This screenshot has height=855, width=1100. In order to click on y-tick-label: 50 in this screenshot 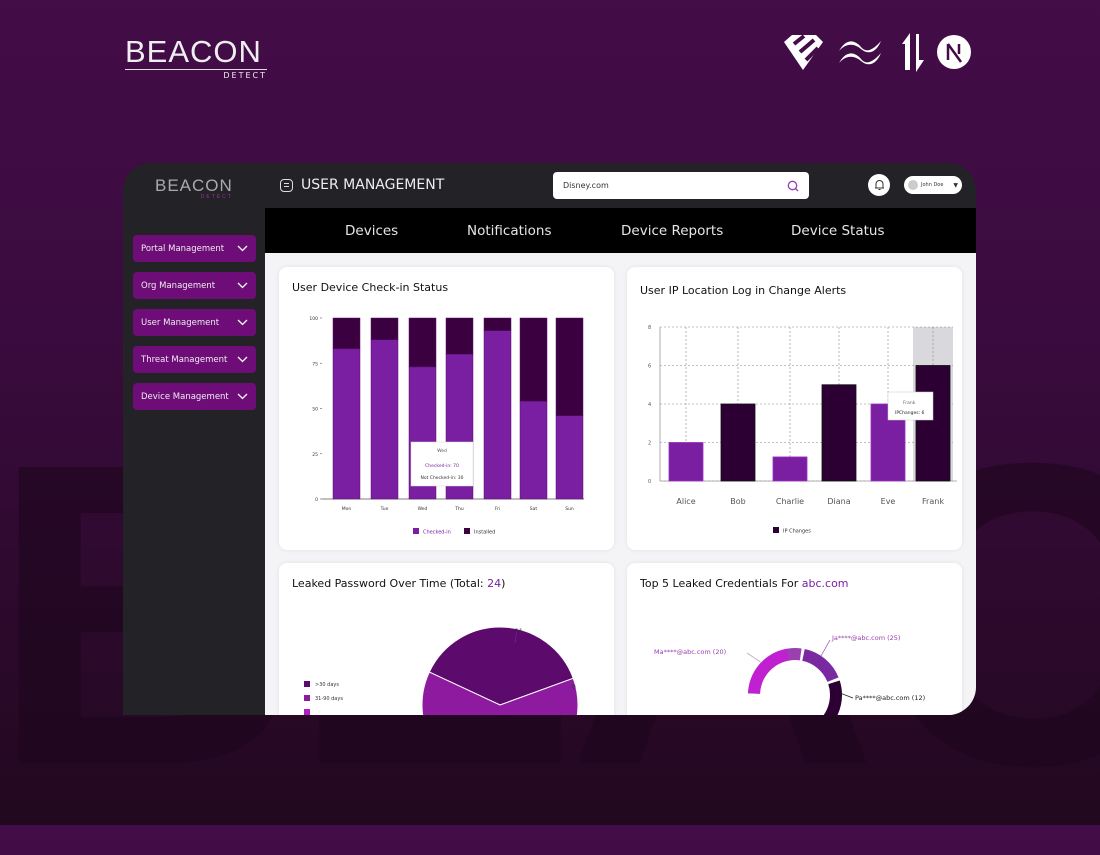, I will do `click(315, 410)`.